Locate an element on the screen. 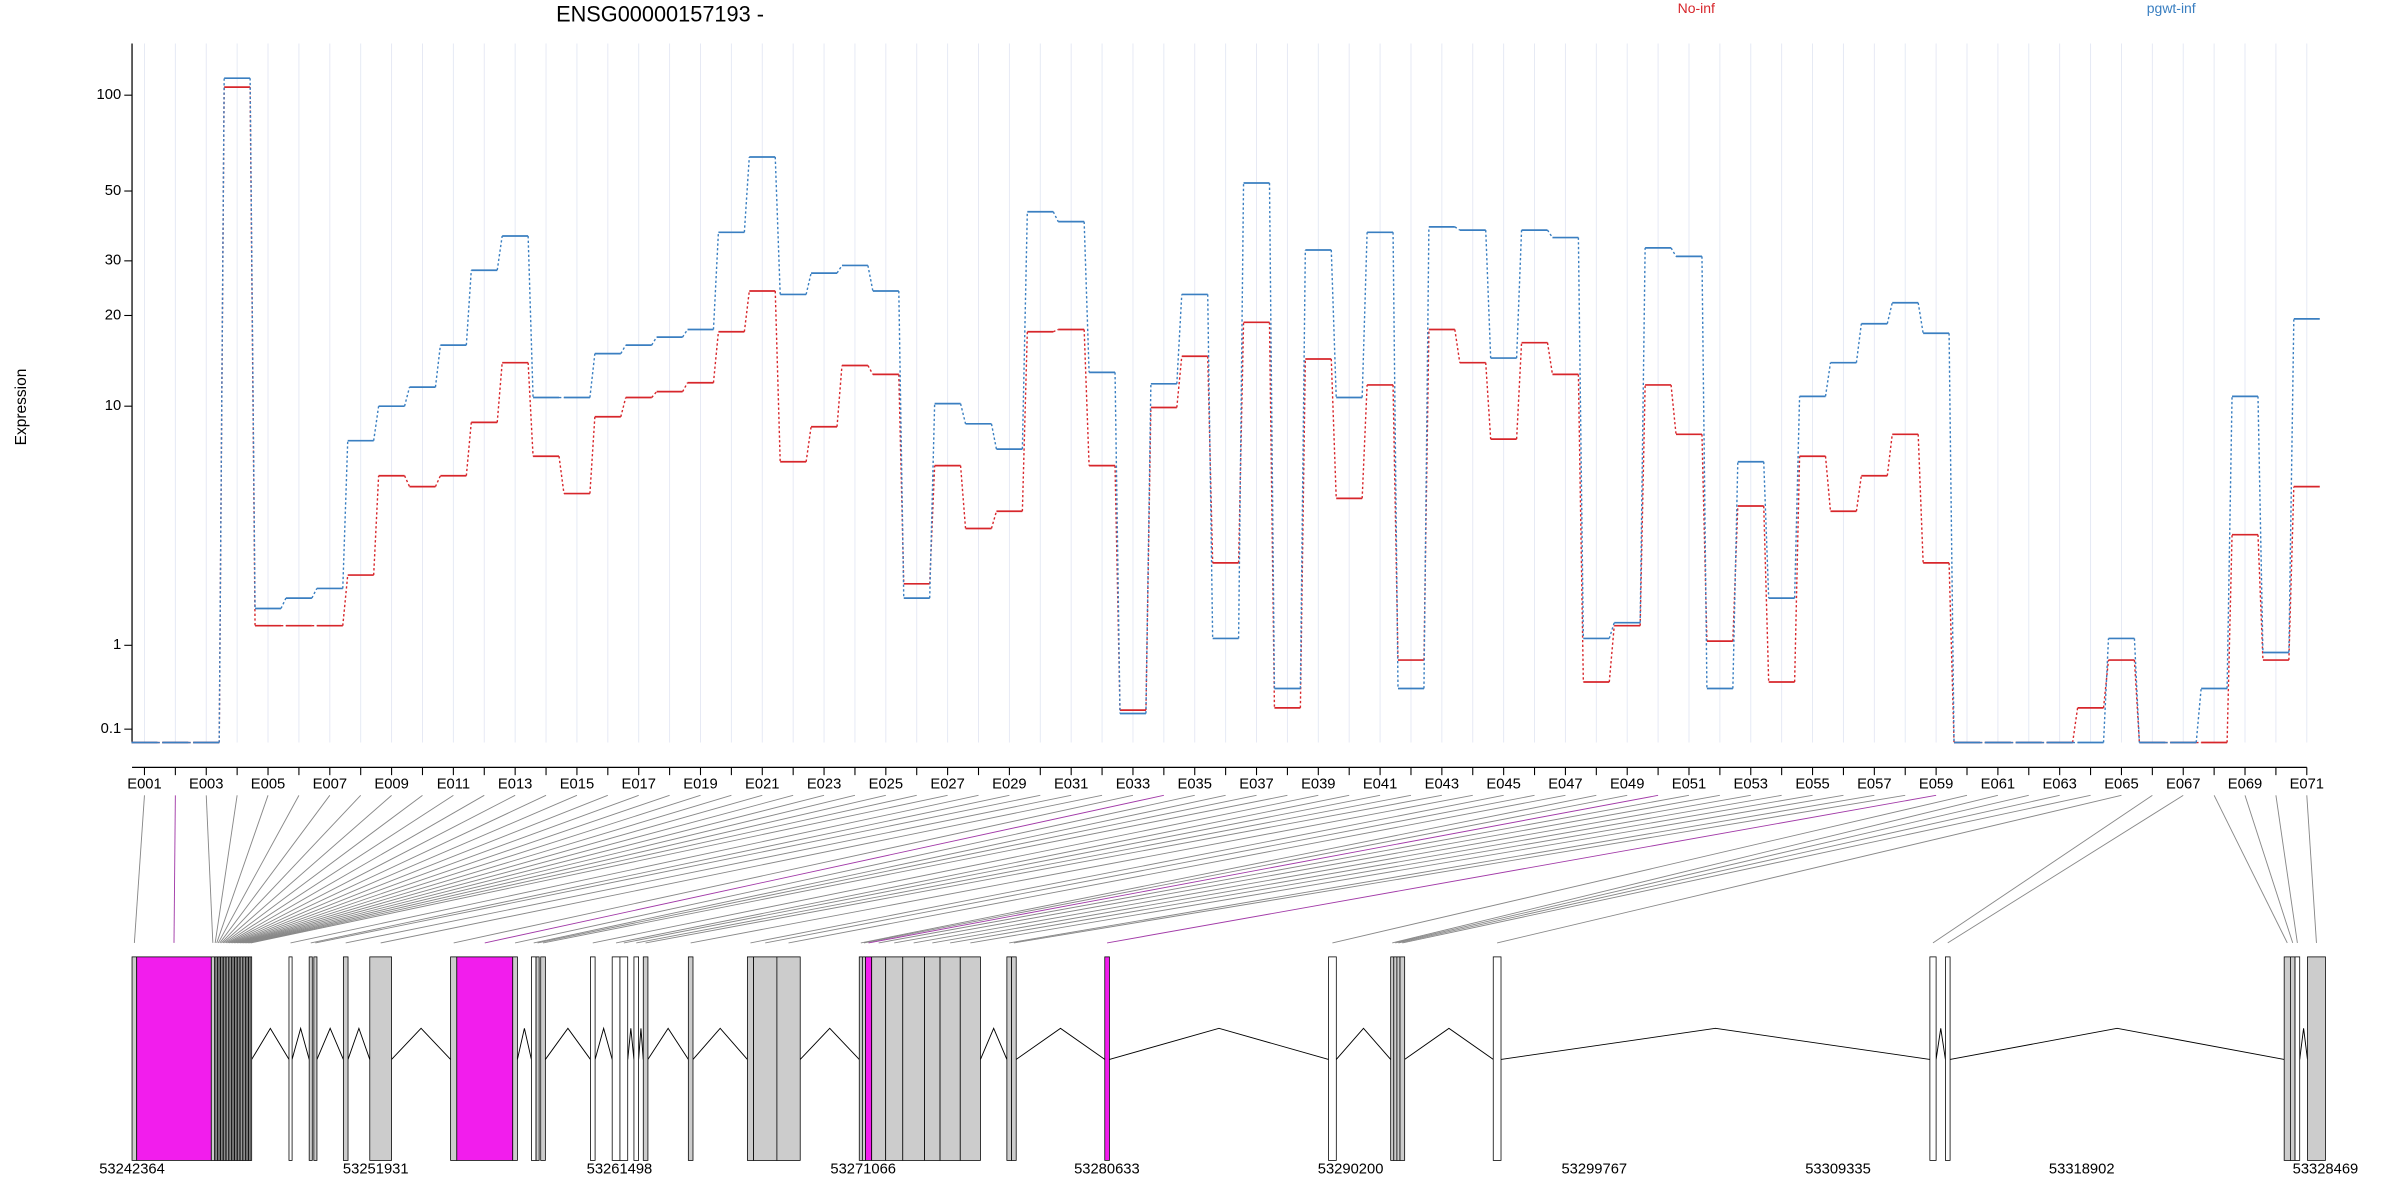 The image size is (2400, 1200). x-tick-label: E053 is located at coordinates (1751, 784).